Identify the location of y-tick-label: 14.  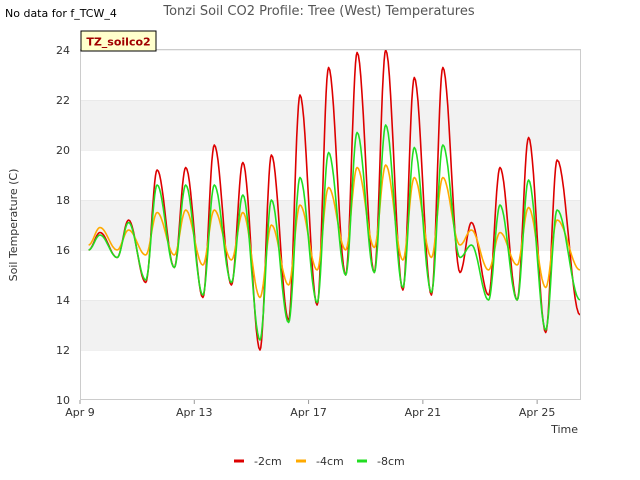
(63, 300).